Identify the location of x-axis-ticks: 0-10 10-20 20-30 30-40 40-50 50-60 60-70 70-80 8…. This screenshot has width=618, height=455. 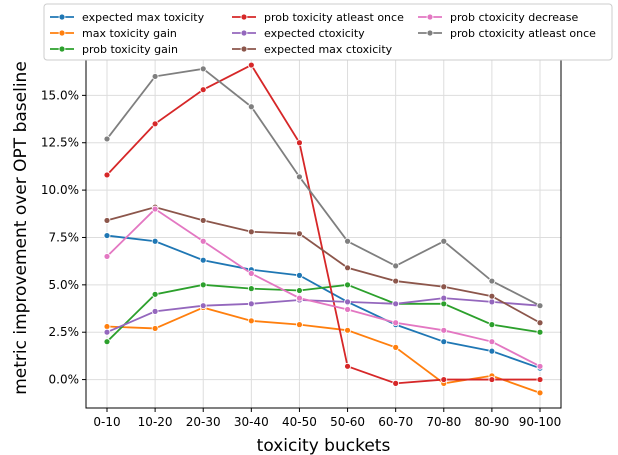
(327, 418).